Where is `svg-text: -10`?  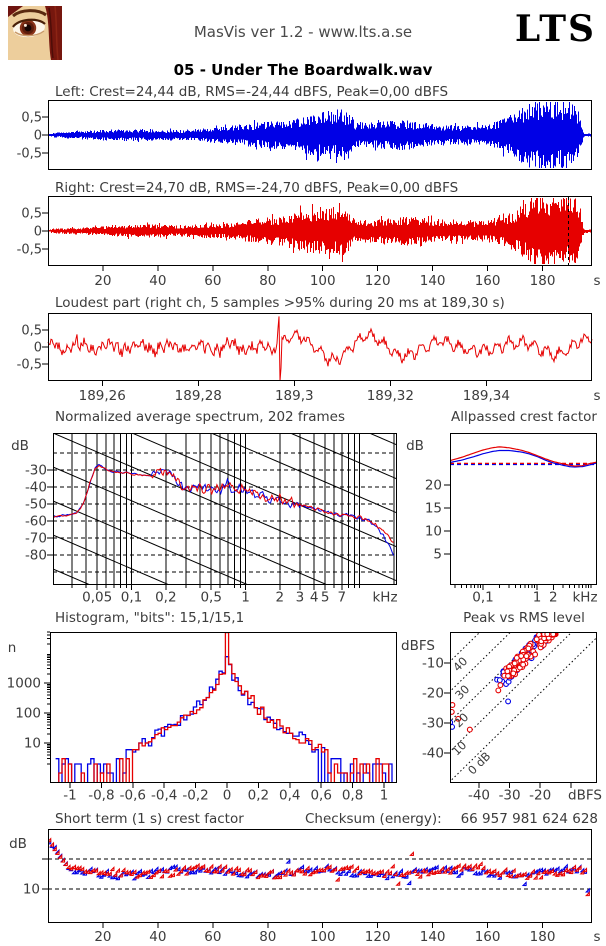 svg-text: -10 is located at coordinates (433, 664).